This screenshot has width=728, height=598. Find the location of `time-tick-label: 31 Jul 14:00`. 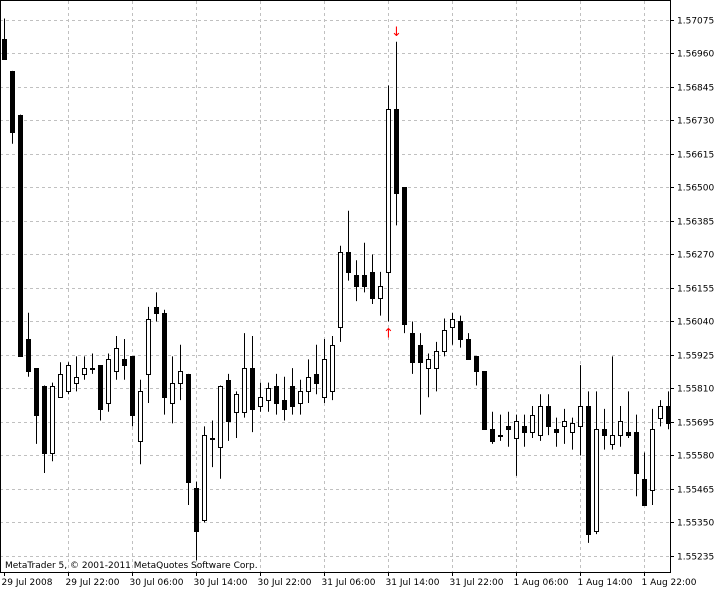

time-tick-label: 31 Jul 14:00 is located at coordinates (413, 583).